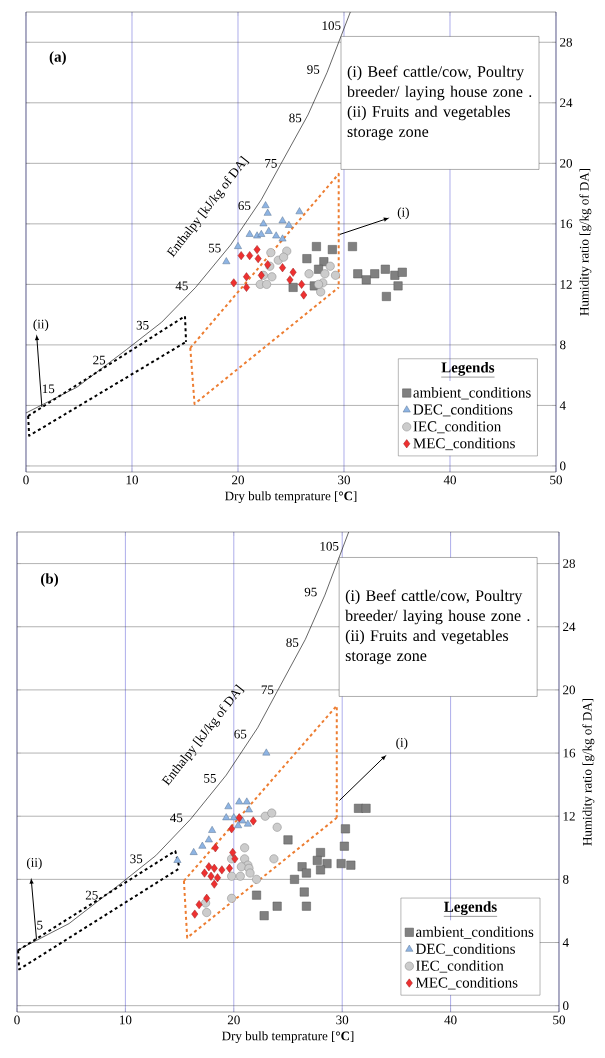 Image resolution: width=605 pixels, height=1058 pixels. What do you see at coordinates (57, 58) in the screenshot?
I see `text: (a)` at bounding box center [57, 58].